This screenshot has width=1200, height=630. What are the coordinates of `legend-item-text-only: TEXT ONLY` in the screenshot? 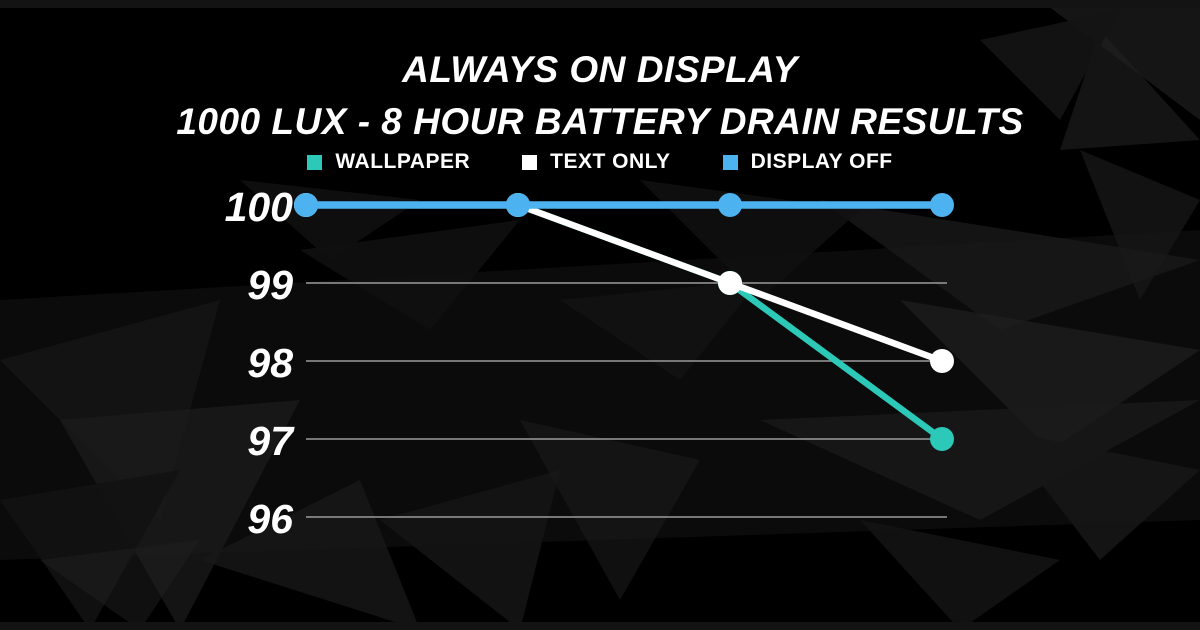 It's located at (596, 162).